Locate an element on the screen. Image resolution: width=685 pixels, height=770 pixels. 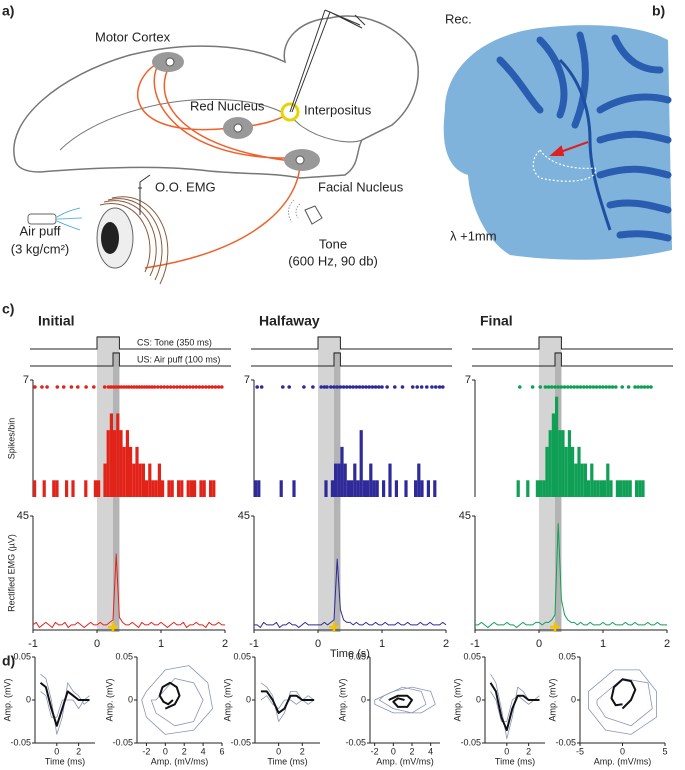
panel-label: c) is located at coordinates (8, 309).